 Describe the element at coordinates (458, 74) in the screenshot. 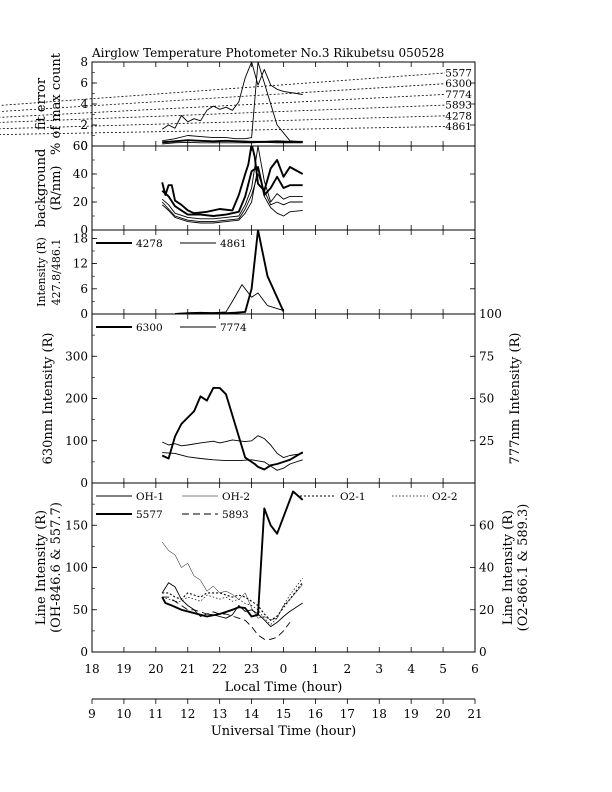

I see `series-label: 5577` at that location.